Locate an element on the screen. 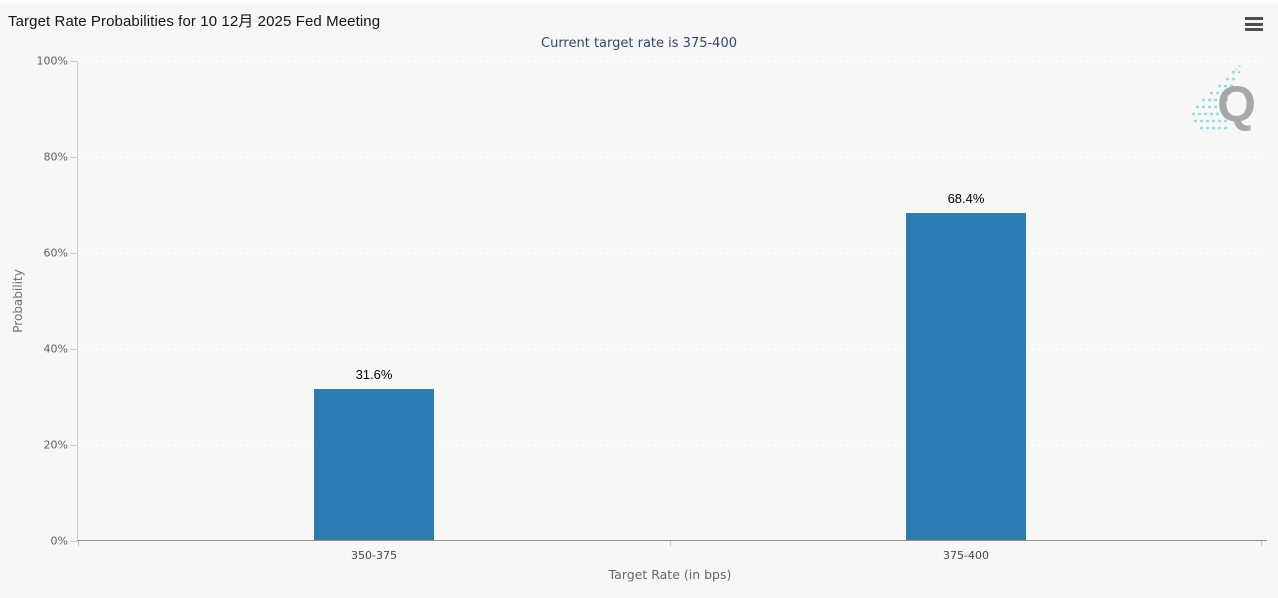 This screenshot has height=598, width=1278. hamburger-menu-icon is located at coordinates (1254, 24).